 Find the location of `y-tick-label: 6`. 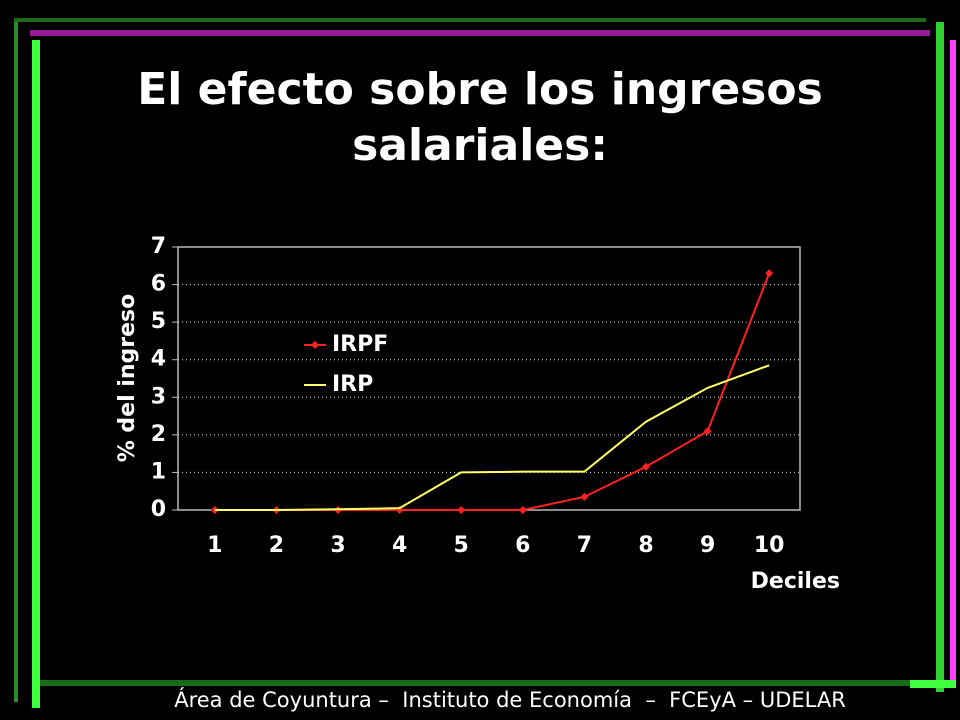

y-tick-label: 6 is located at coordinates (158, 284).